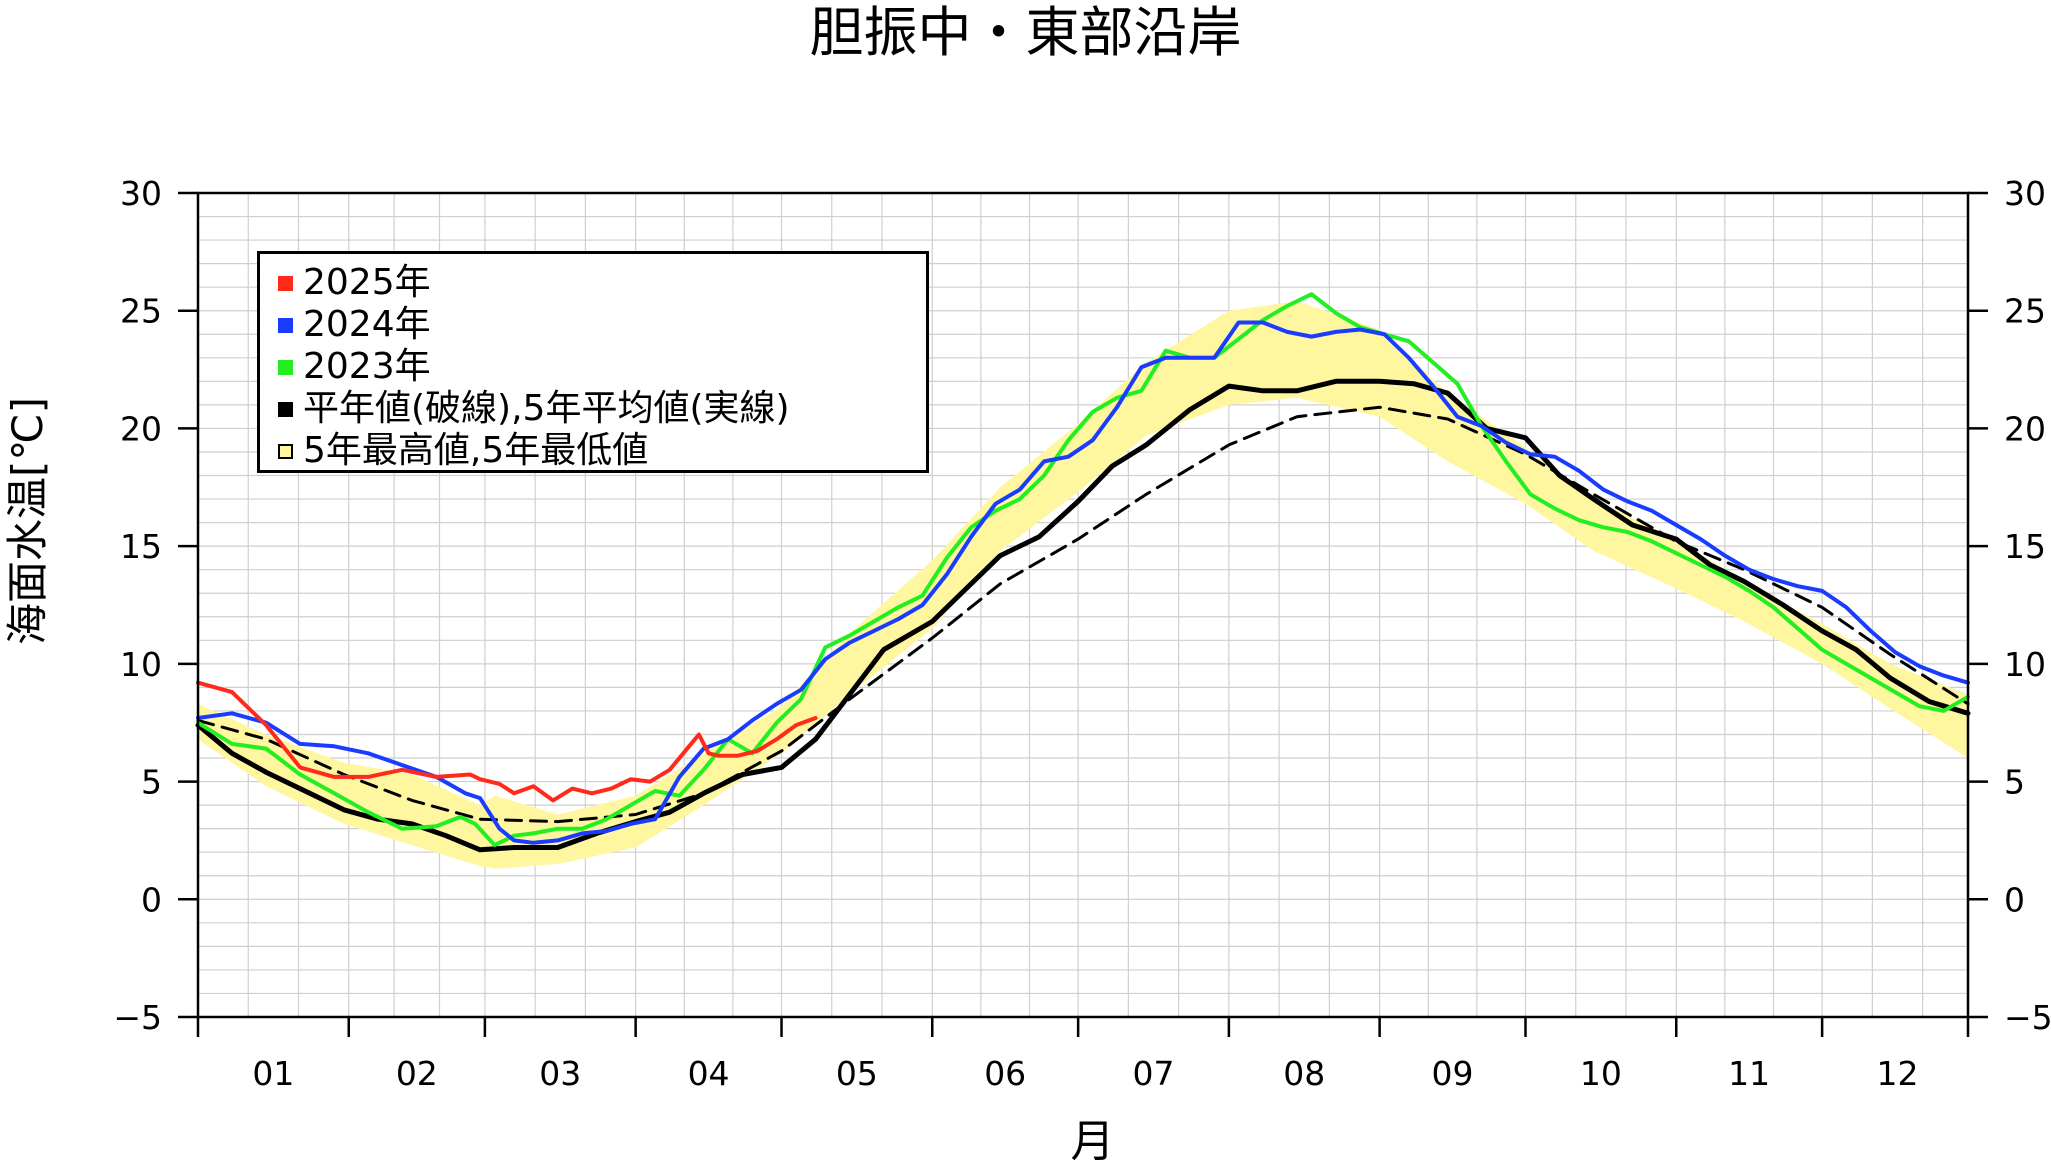  What do you see at coordinates (2014, 899) in the screenshot?
I see `y-tick-label-right: 0` at bounding box center [2014, 899].